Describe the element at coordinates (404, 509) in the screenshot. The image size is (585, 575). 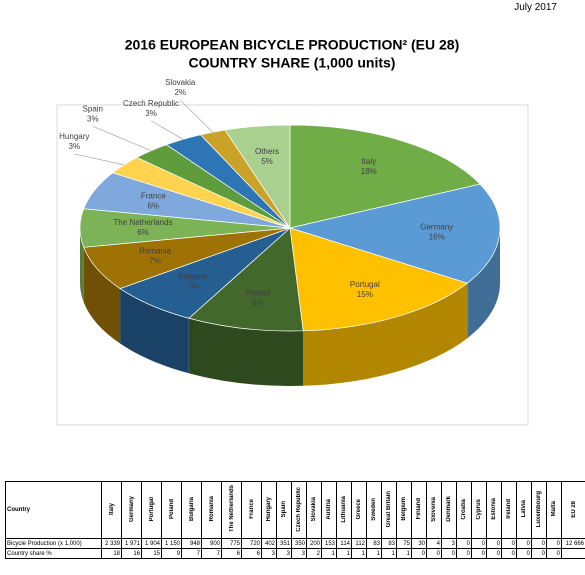
I see `column-label: Belgium` at that location.